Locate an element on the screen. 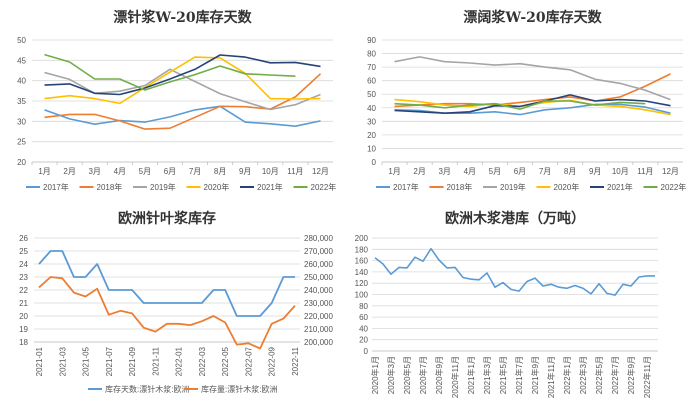 The image size is (700, 407). y-tick-label: 120 is located at coordinates (362, 283).